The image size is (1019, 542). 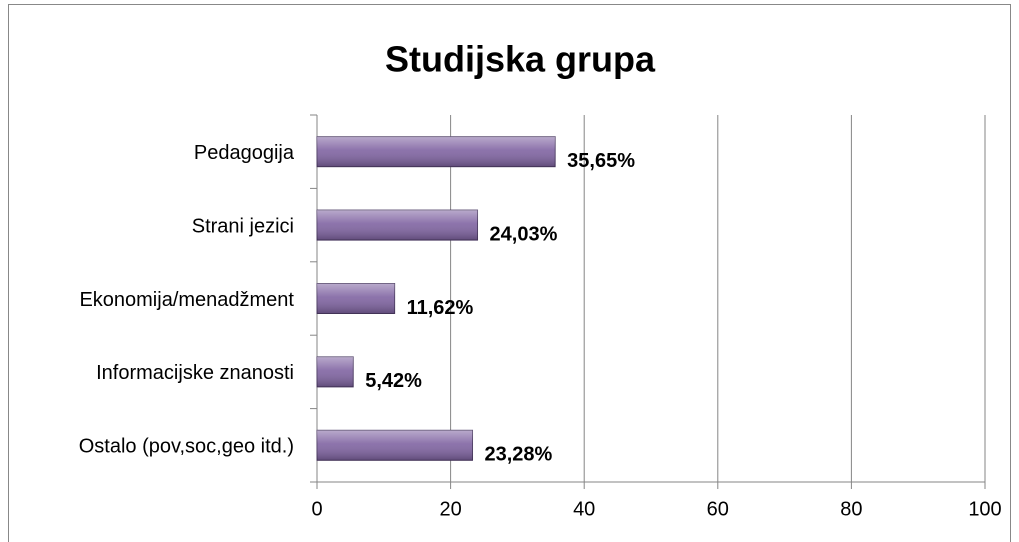 What do you see at coordinates (601, 161) in the screenshot?
I see `data-label: 35,65%` at bounding box center [601, 161].